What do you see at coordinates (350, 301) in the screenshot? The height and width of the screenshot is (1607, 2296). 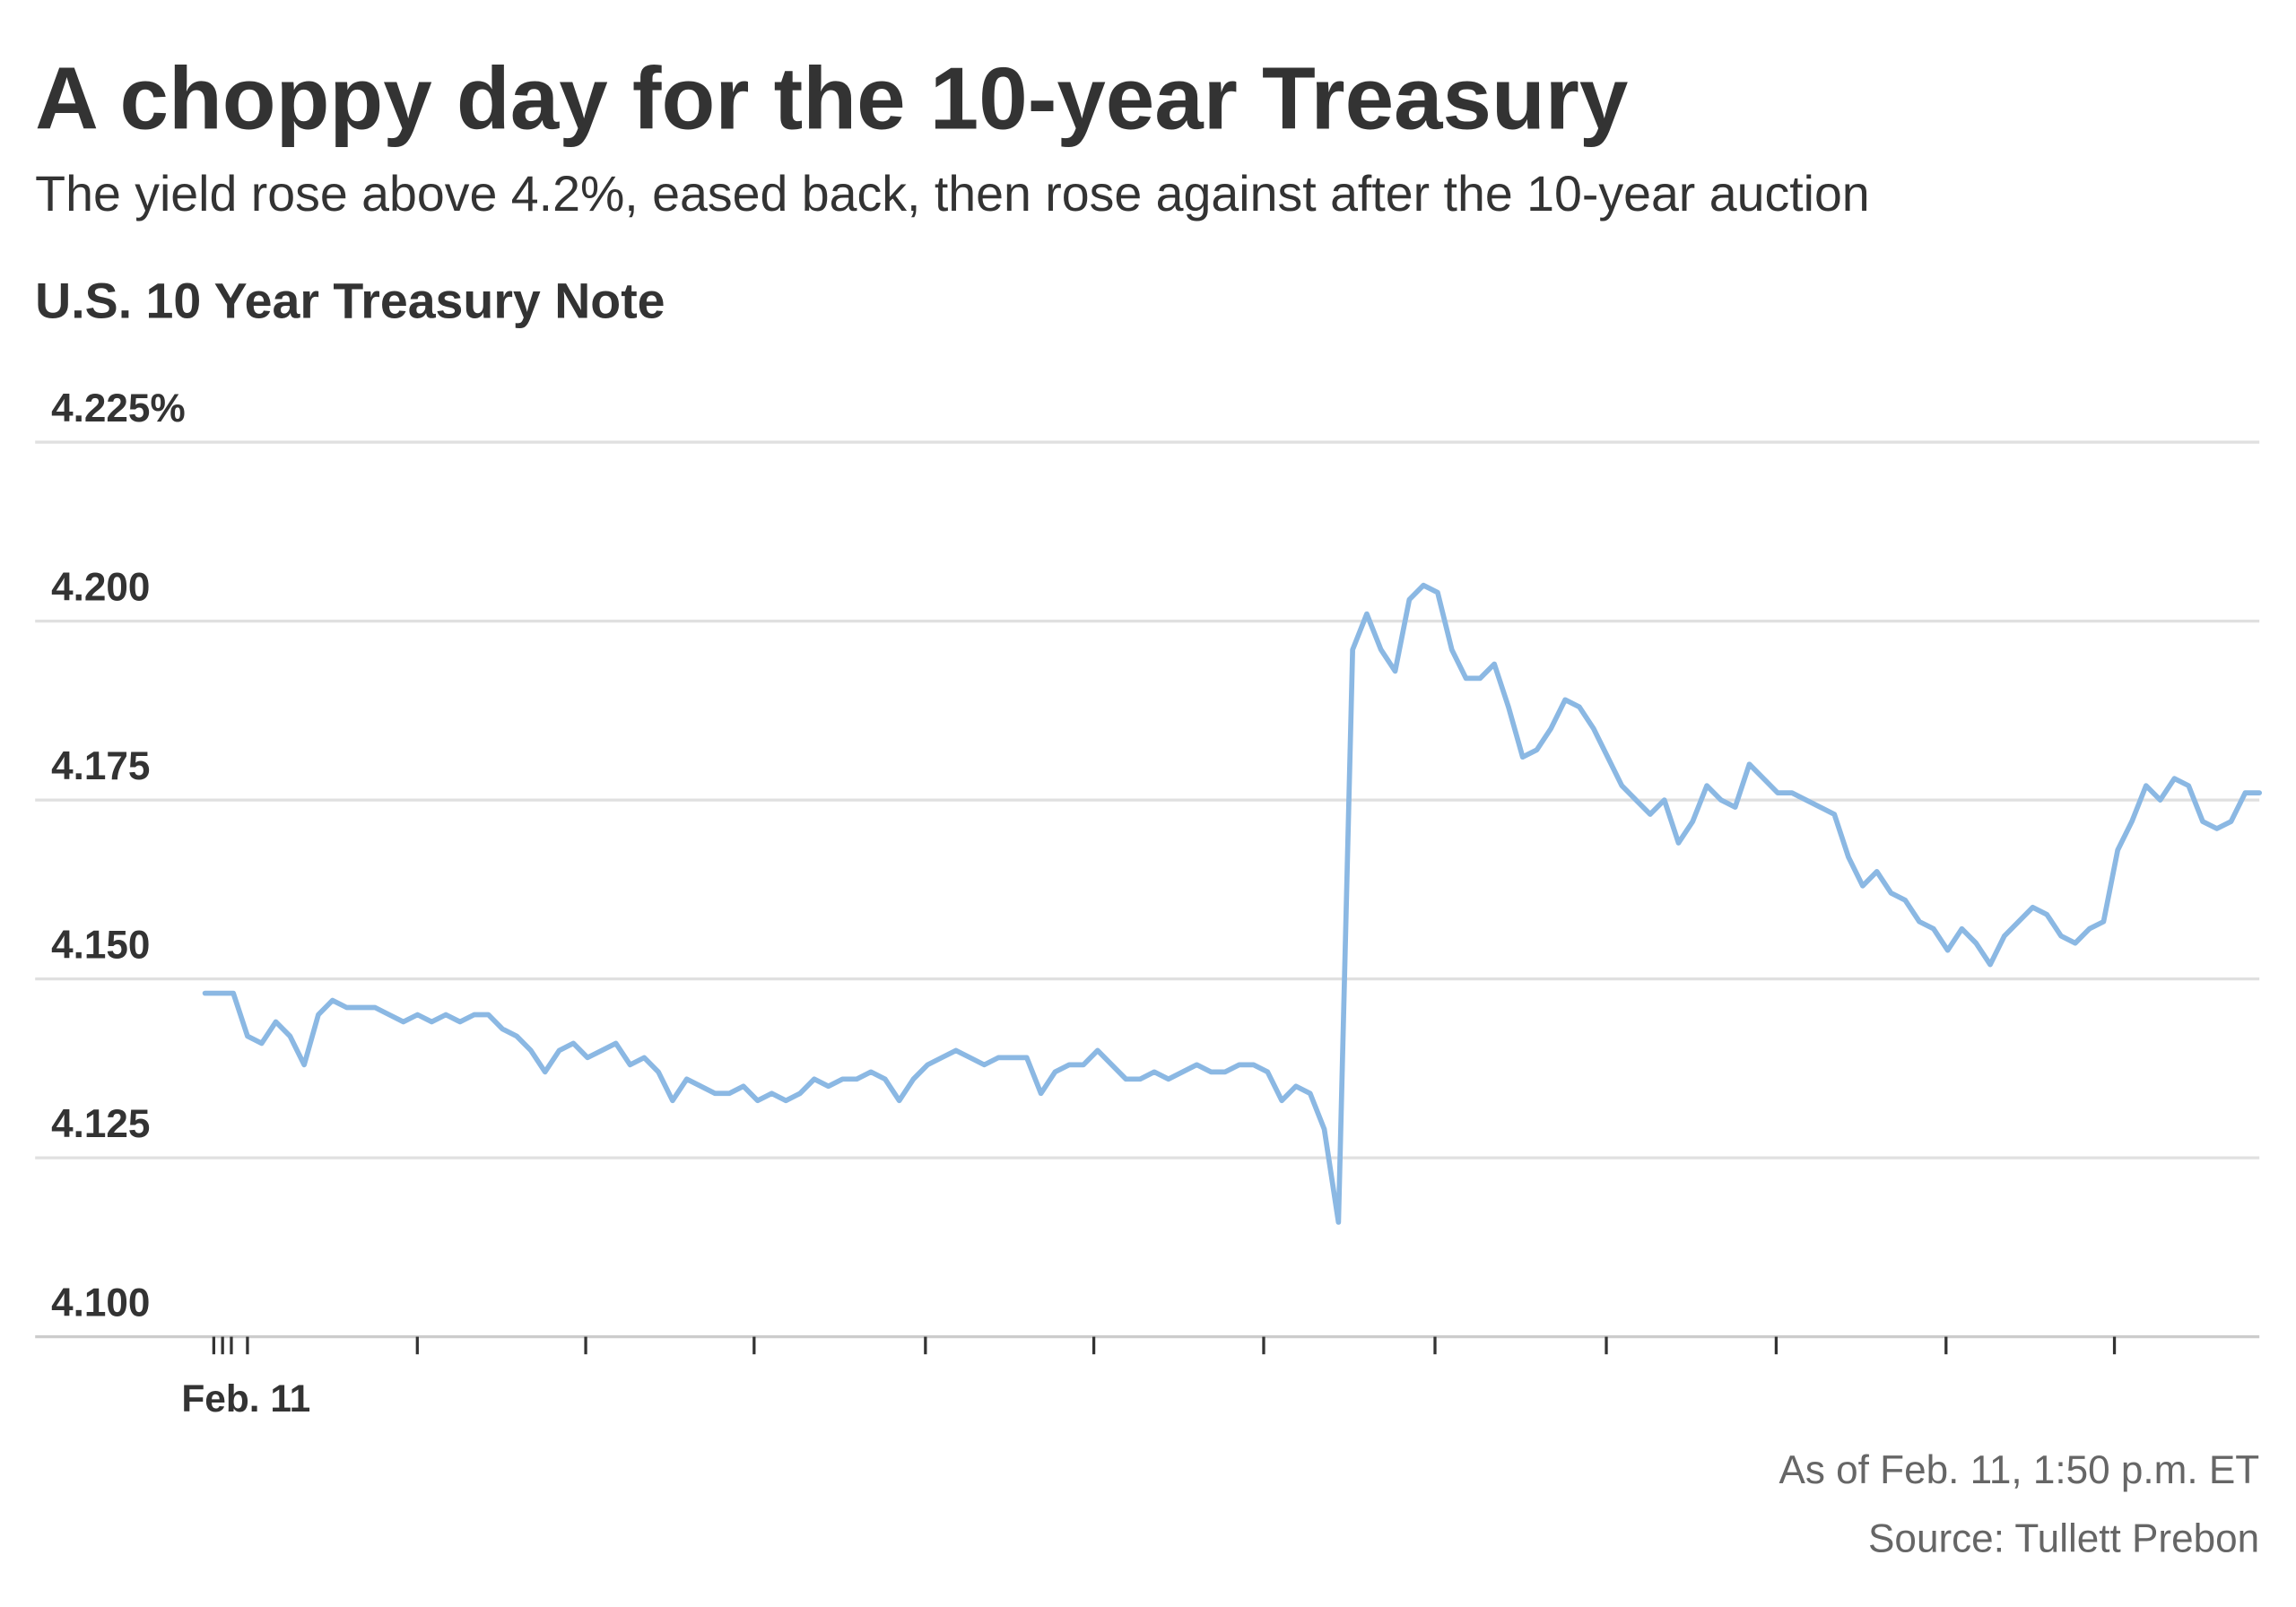 I see `chart-title: U.S. 10 Year Treasury Note` at bounding box center [350, 301].